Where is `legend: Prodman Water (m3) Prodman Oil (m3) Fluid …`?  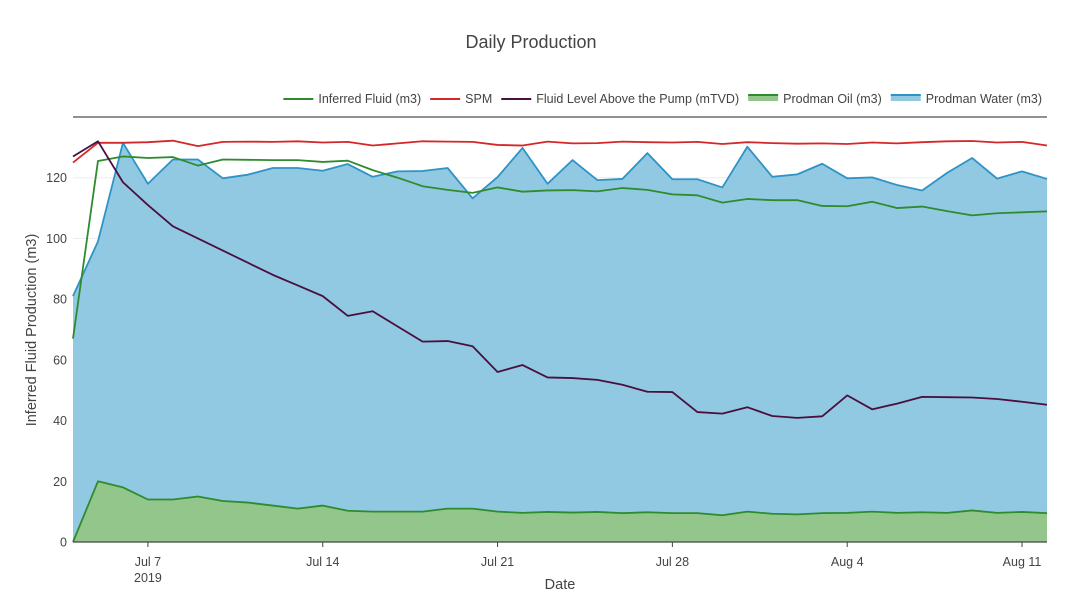 legend: Prodman Water (m3) Prodman Oil (m3) Fluid … is located at coordinates (662, 99).